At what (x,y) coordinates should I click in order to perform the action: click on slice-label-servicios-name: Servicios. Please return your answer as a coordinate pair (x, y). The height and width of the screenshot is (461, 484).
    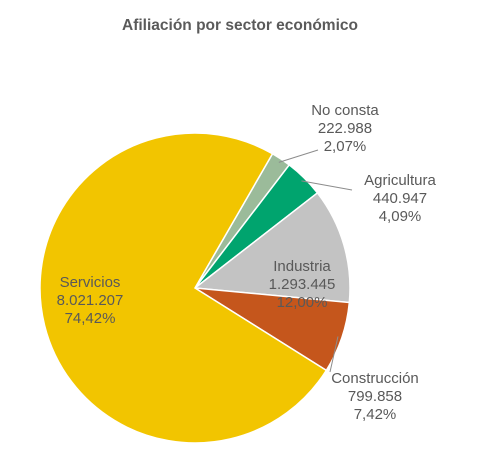
    Looking at the image, I should click on (90, 282).